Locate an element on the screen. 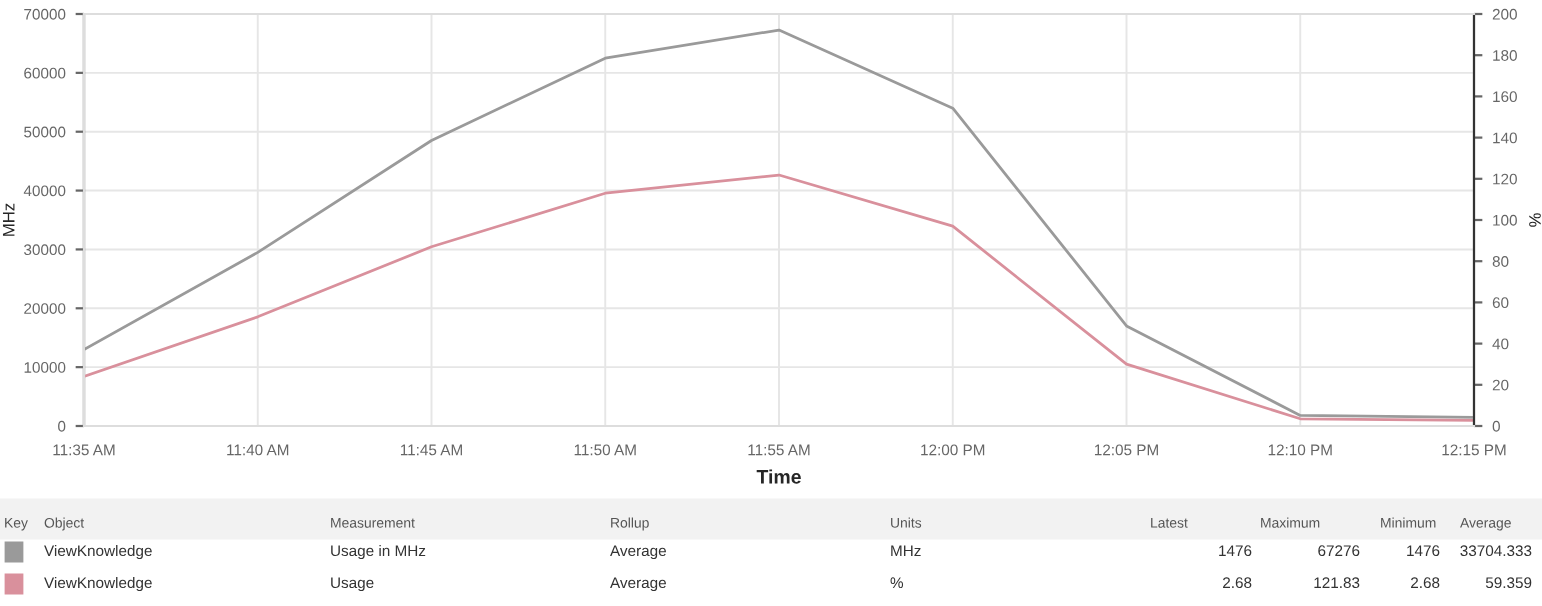 This screenshot has width=1542, height=606. y2-axis-title: % is located at coordinates (1535, 220).